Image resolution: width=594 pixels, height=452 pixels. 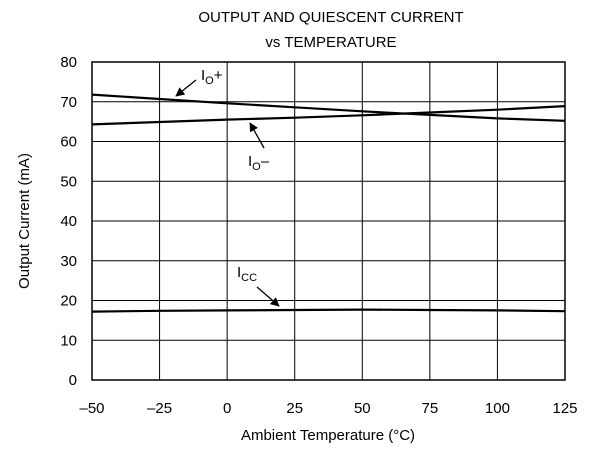 What do you see at coordinates (212, 77) in the screenshot?
I see `series-label-io-plus: IO+` at bounding box center [212, 77].